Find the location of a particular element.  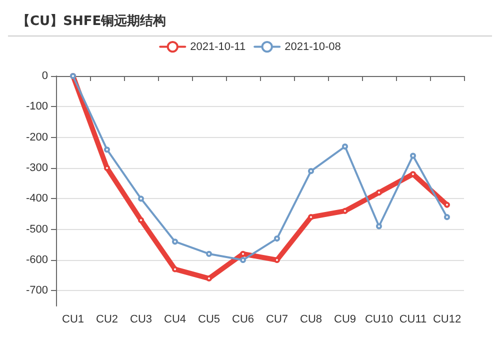

y-tick-label: -700 is located at coordinates (37, 290).